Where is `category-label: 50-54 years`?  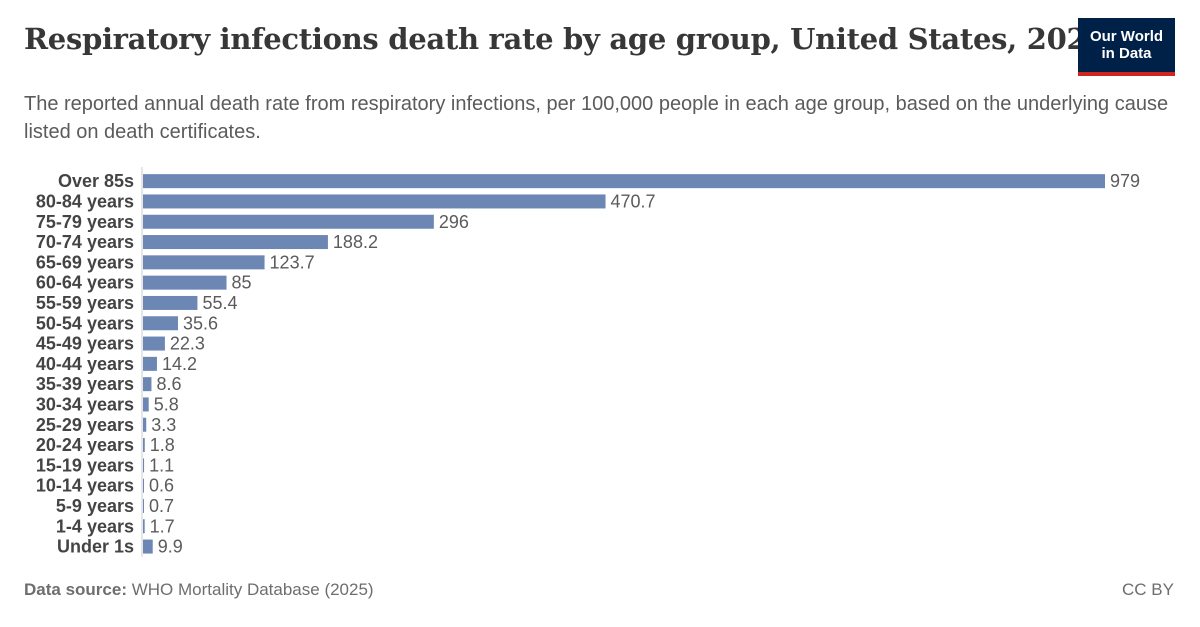
category-label: 50-54 years is located at coordinates (85, 323).